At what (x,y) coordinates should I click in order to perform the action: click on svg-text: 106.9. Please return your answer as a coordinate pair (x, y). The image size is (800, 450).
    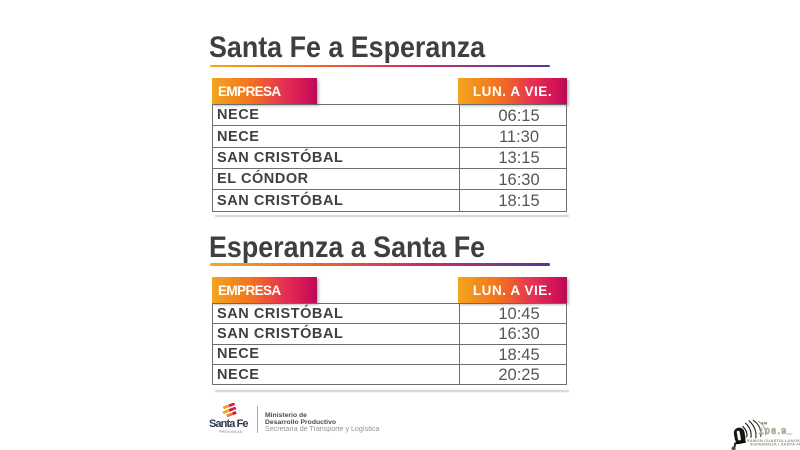
    Looking at the image, I should click on (773, 431).